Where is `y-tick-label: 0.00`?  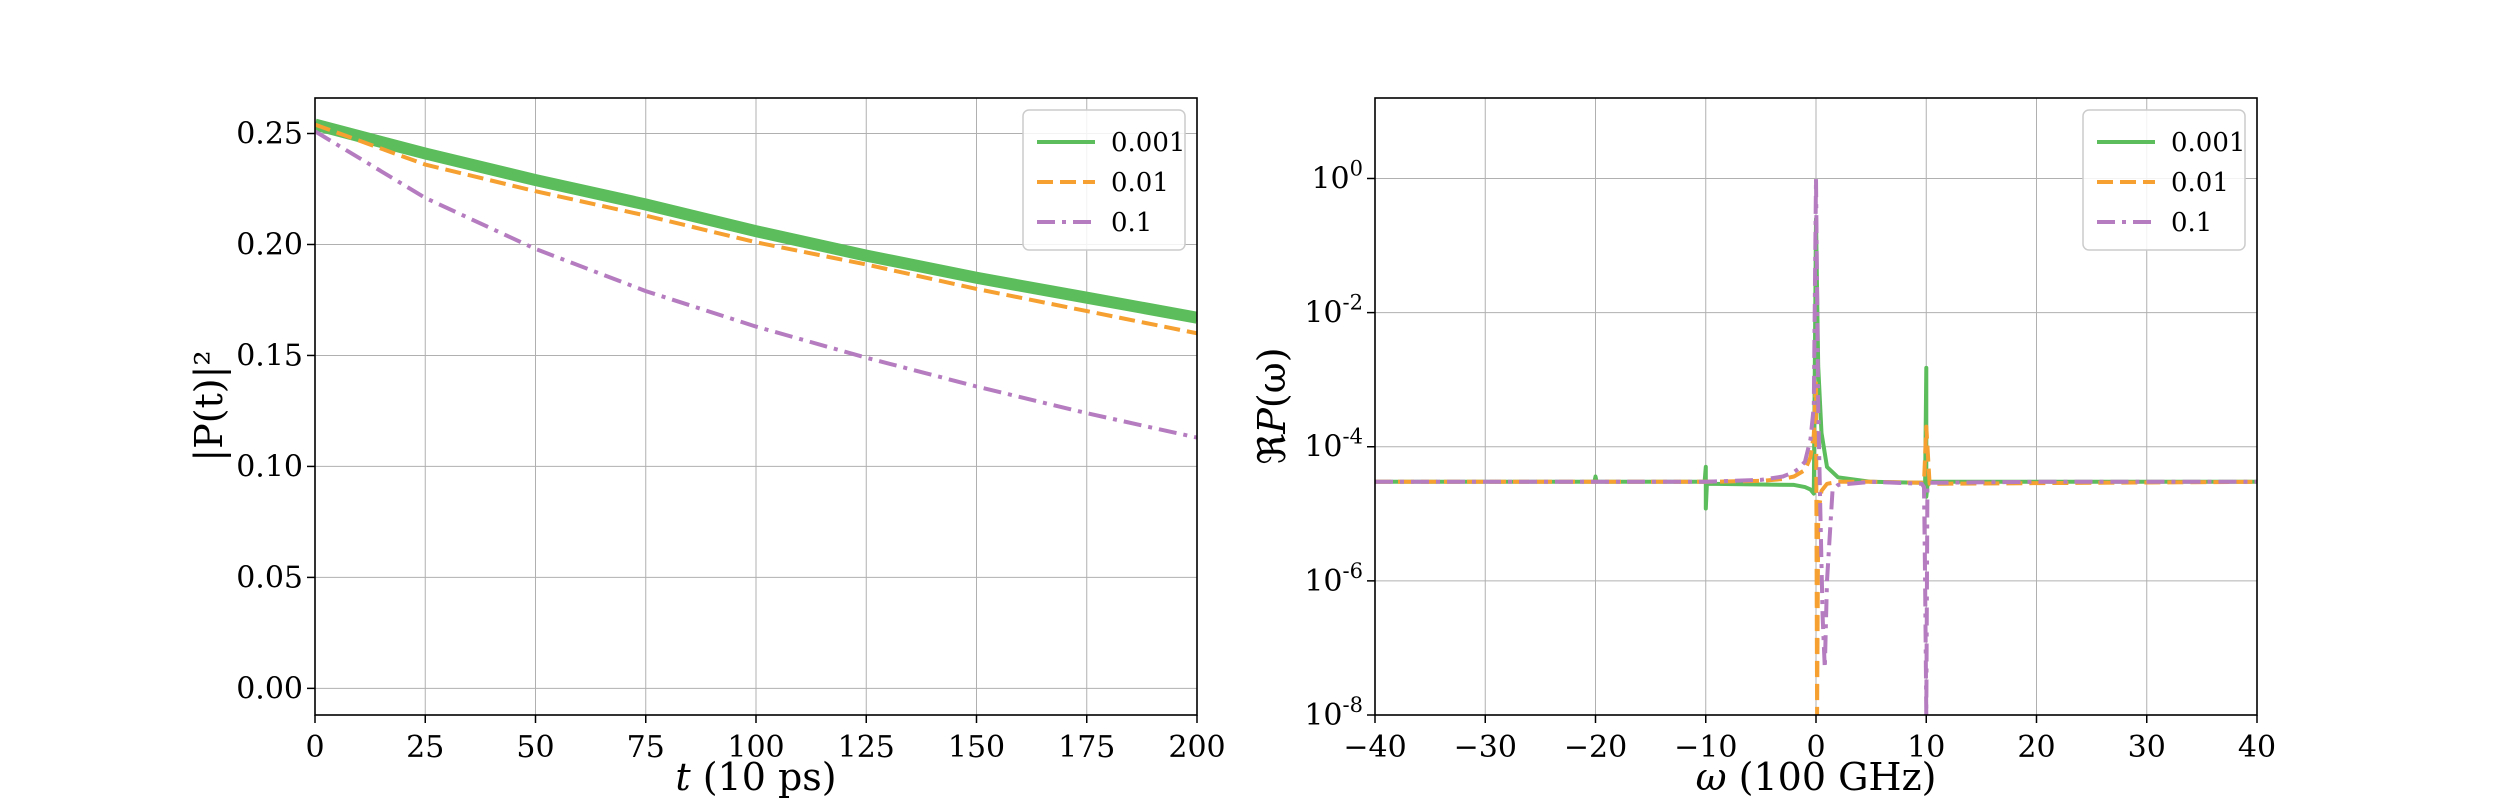
y-tick-label: 0.00 is located at coordinates (269, 688).